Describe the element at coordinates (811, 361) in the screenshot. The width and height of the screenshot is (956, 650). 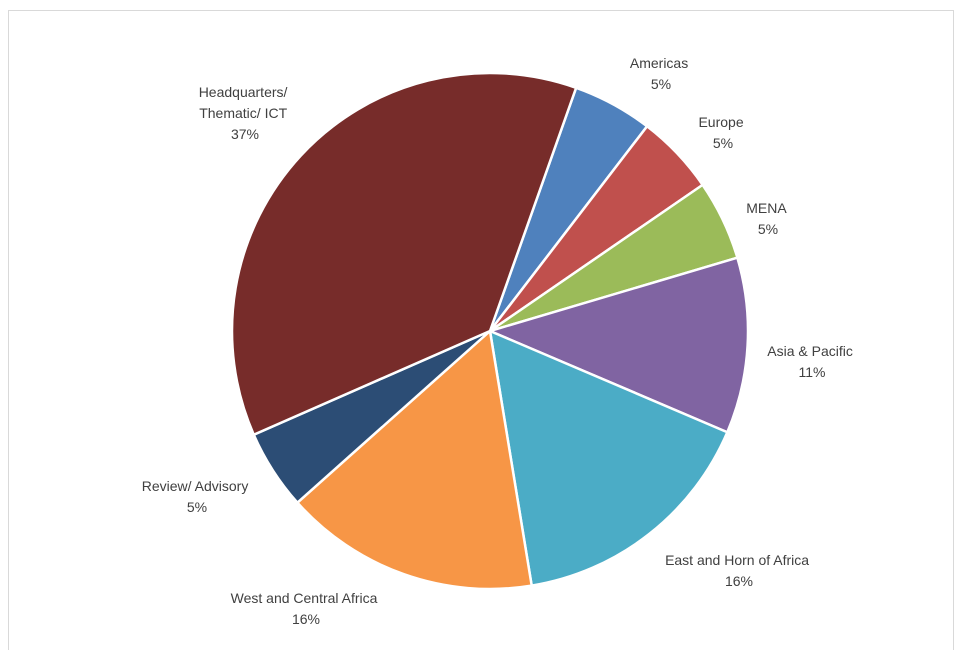
I see `label-asia-pacific: Asia & Pacific 11%` at that location.